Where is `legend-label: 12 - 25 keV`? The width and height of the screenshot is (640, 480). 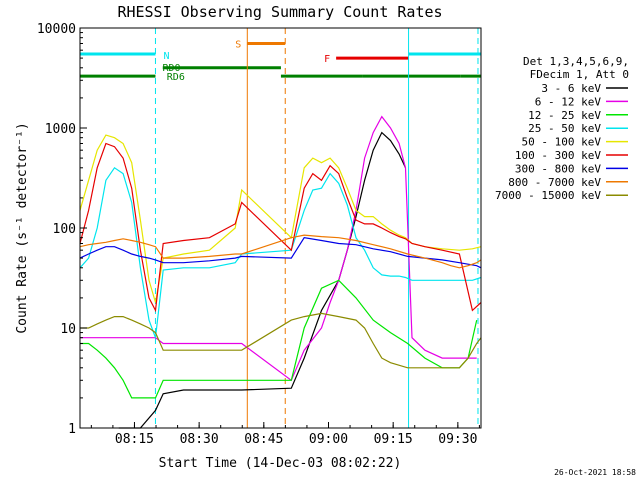
legend-label: 12 - 25 keV is located at coordinates (564, 115).